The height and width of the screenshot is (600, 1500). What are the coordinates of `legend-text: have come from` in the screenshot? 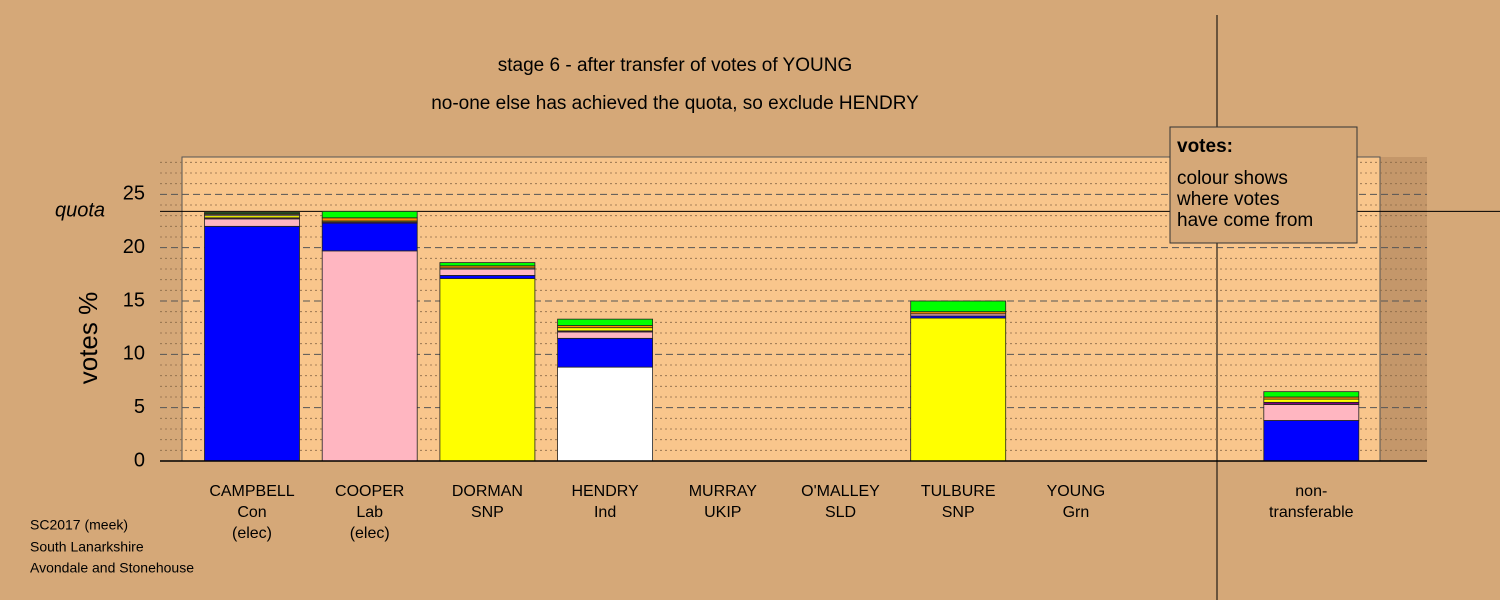 It's located at (1245, 220).